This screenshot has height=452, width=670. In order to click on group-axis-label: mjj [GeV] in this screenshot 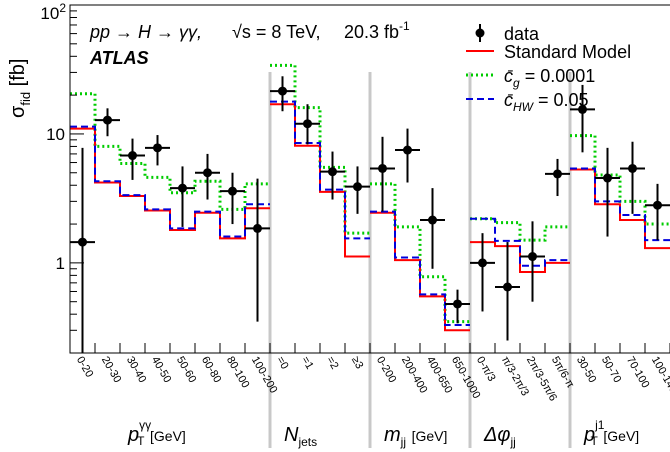, I will do `click(415, 436)`.